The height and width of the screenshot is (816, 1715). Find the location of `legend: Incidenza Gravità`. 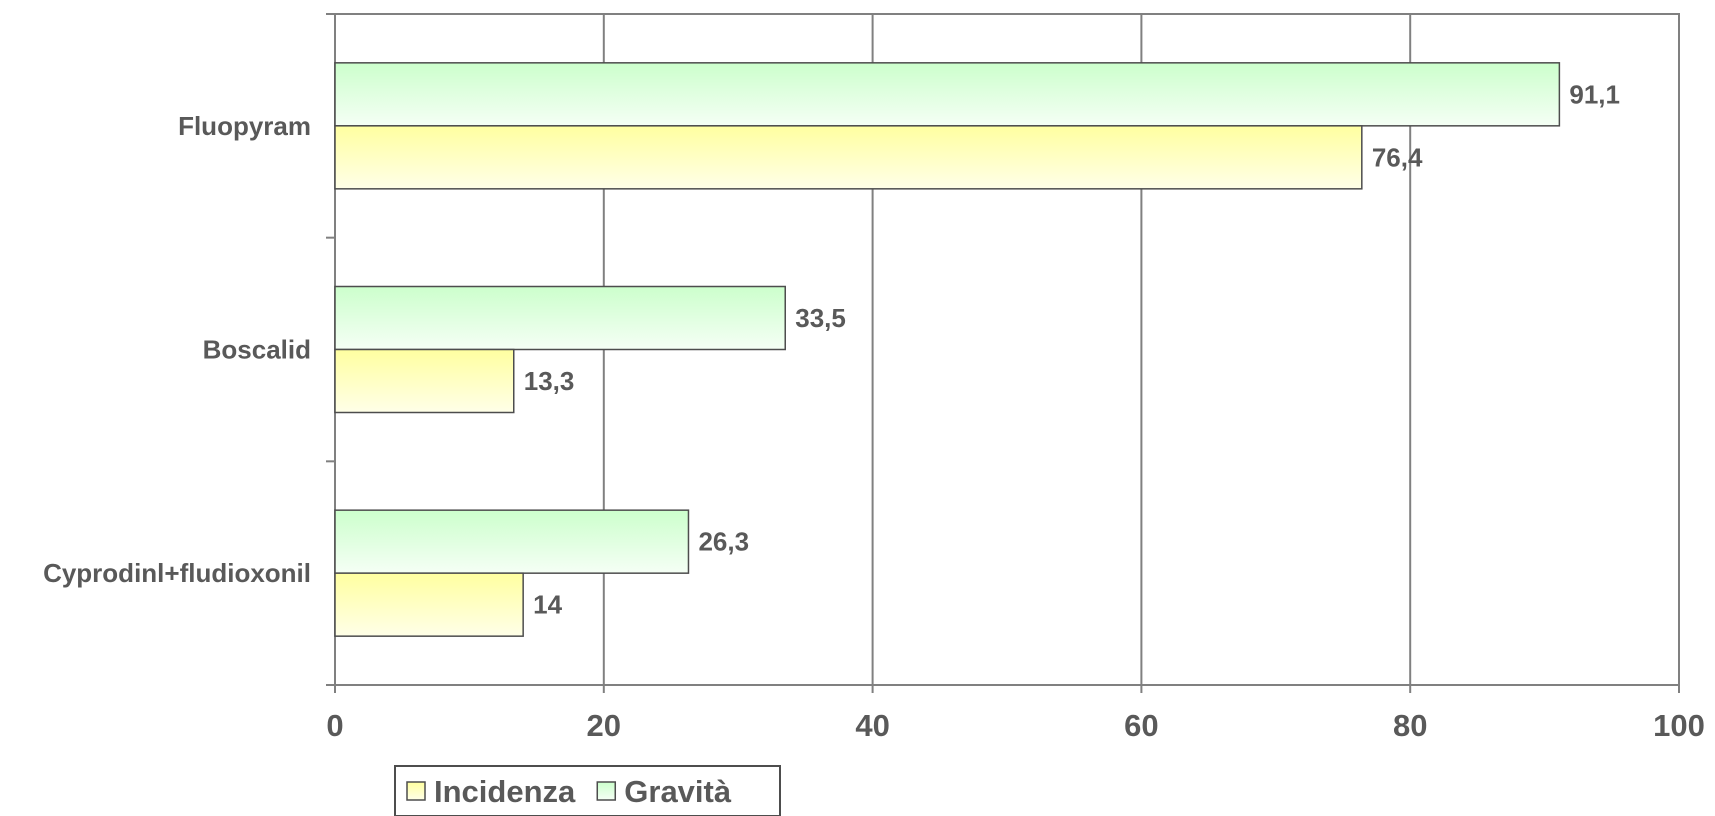

legend: Incidenza Gravità is located at coordinates (587, 790).